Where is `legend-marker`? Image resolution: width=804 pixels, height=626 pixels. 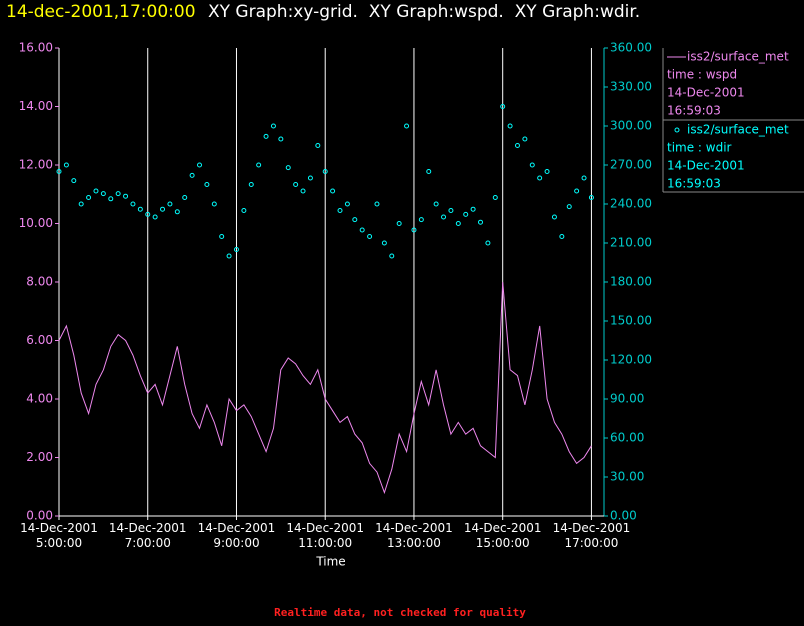
legend-marker is located at coordinates (677, 130).